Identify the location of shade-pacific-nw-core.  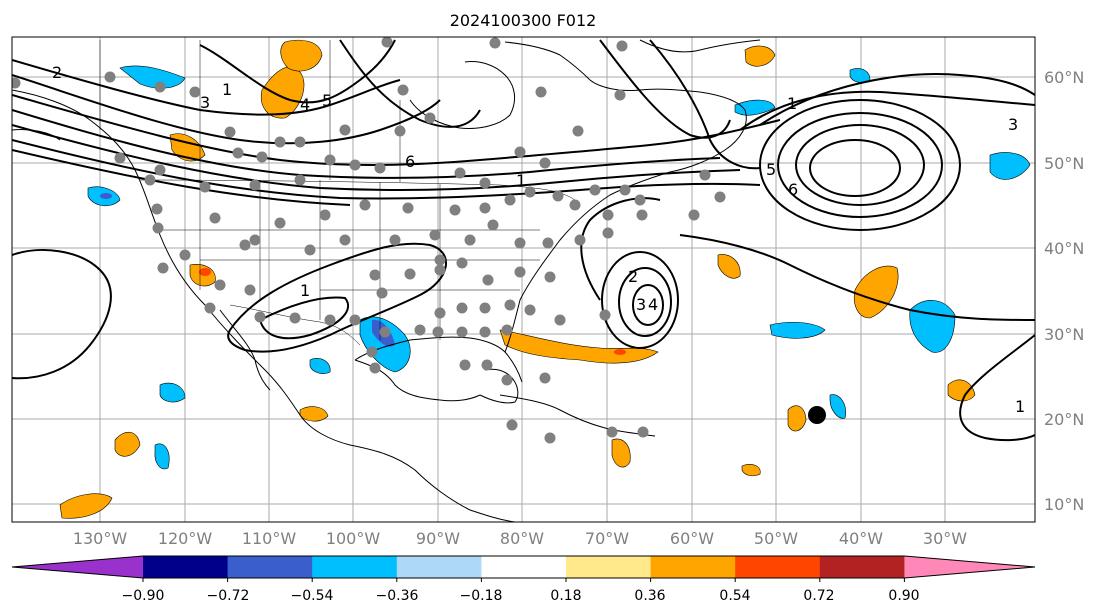
(106, 196).